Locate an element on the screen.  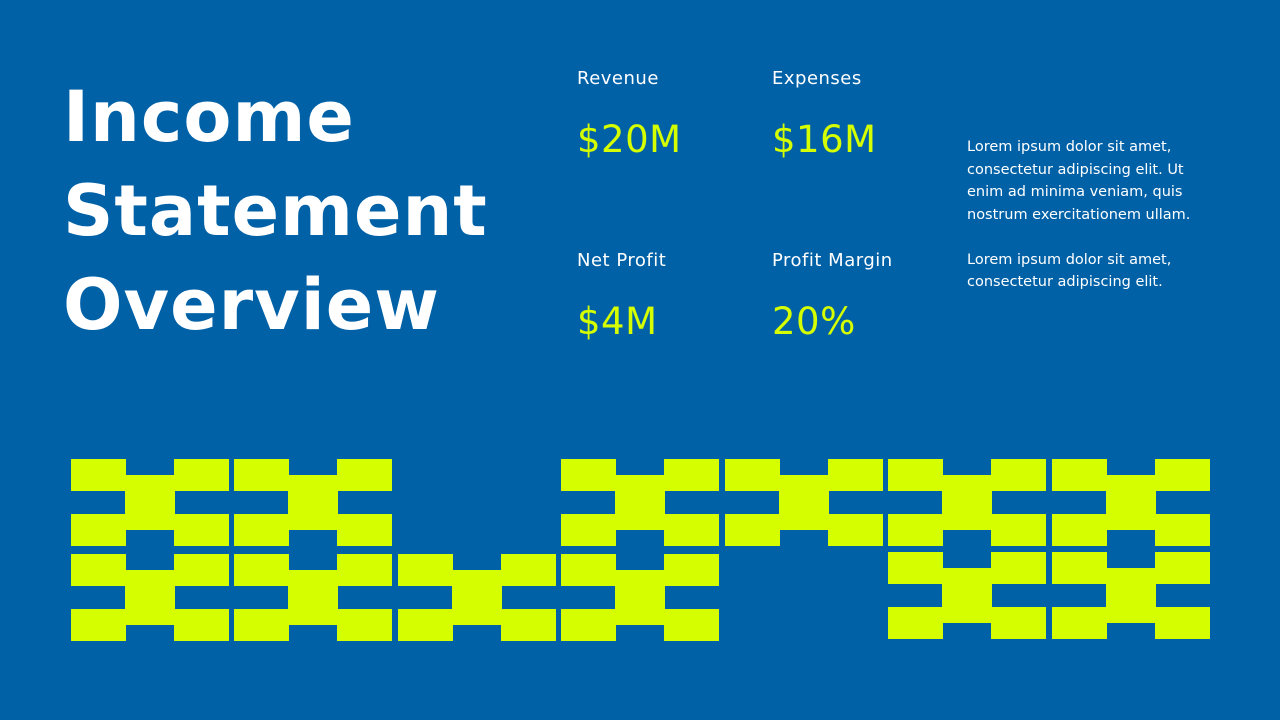
metric-expenses: Expenses $16M is located at coordinates (824, 114).